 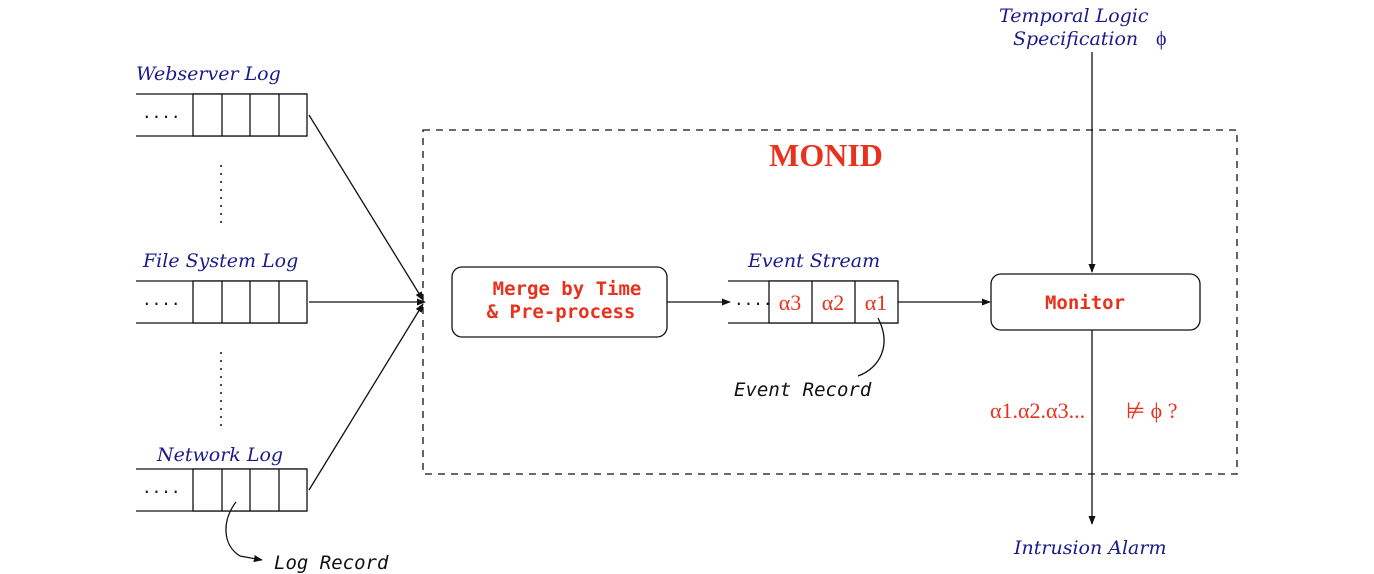 I want to click on event-alpha2: α2, so click(x=833, y=302).